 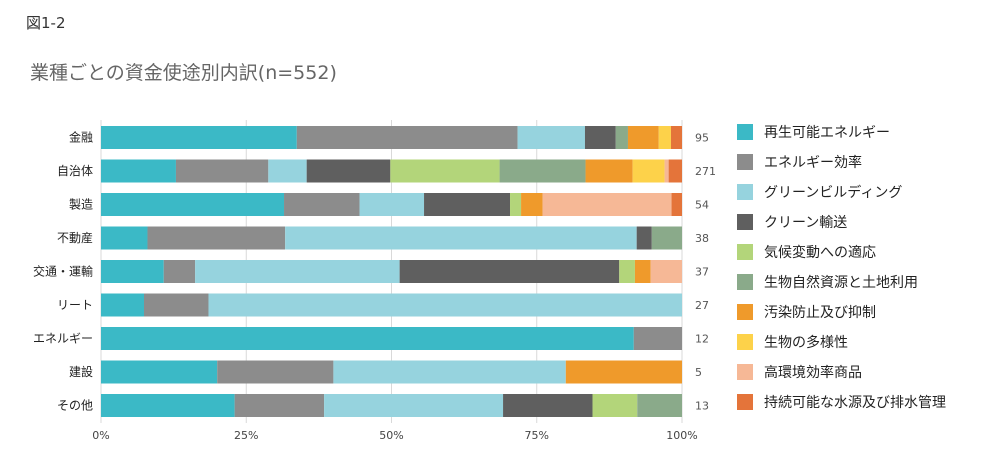 What do you see at coordinates (75, 171) in the screenshot?
I see `category-label: 自治体` at bounding box center [75, 171].